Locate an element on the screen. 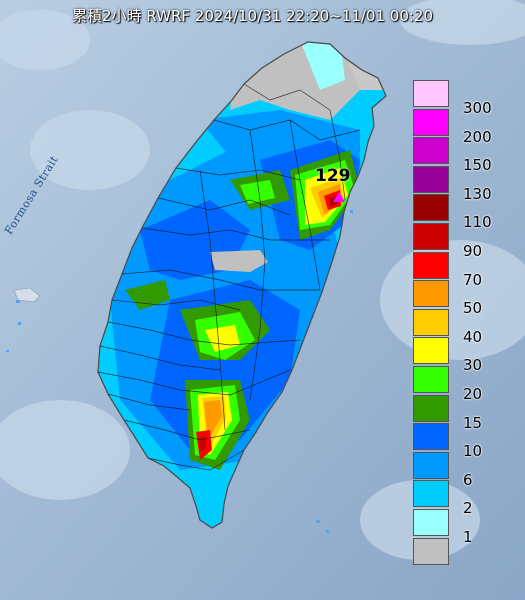 Image resolution: width=525 pixels, height=600 pixels. legend-label: 30 is located at coordinates (473, 365).